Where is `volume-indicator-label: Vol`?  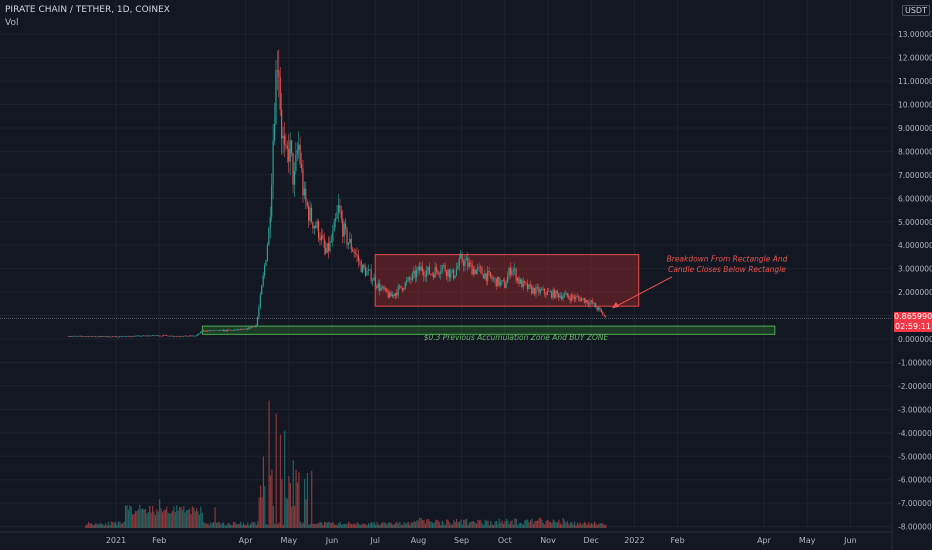
volume-indicator-label: Vol is located at coordinates (12, 23).